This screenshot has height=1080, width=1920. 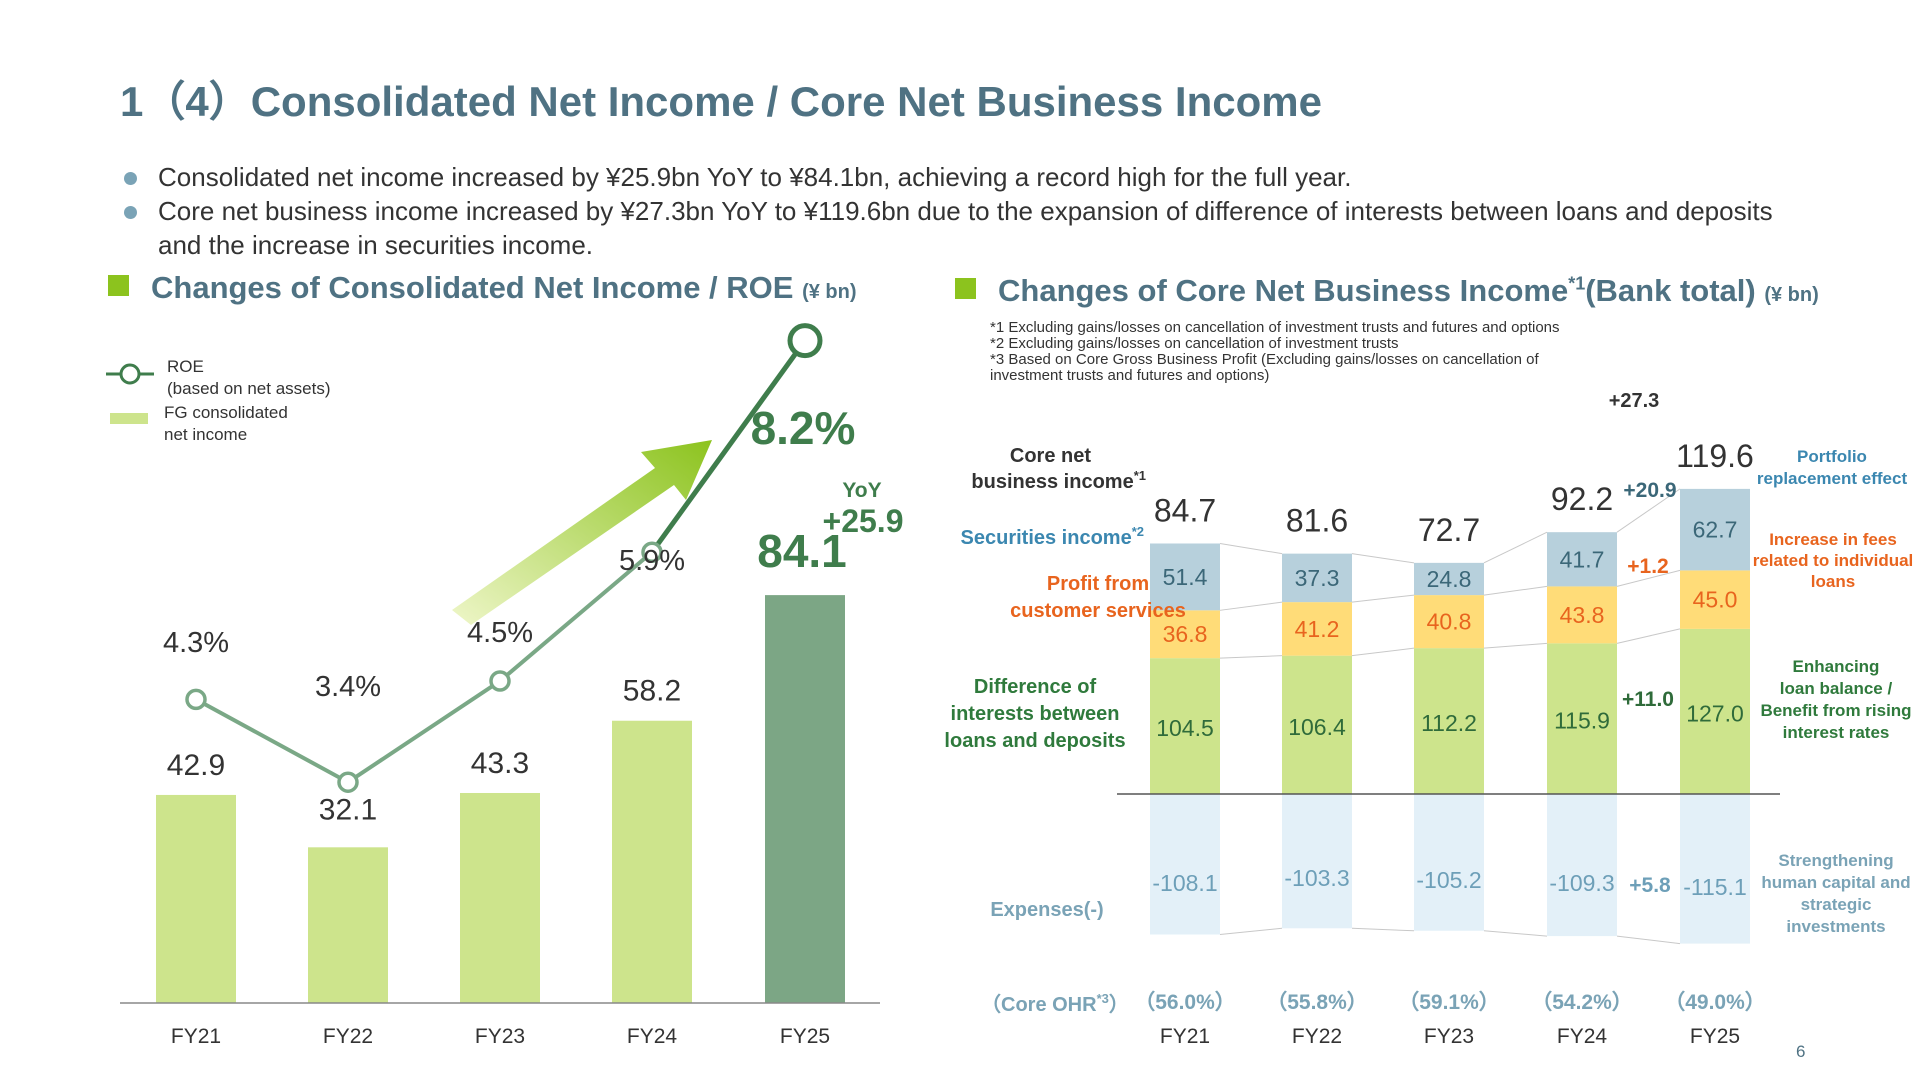 What do you see at coordinates (1835, 926) in the screenshot?
I see `expenses-annotation: investments` at bounding box center [1835, 926].